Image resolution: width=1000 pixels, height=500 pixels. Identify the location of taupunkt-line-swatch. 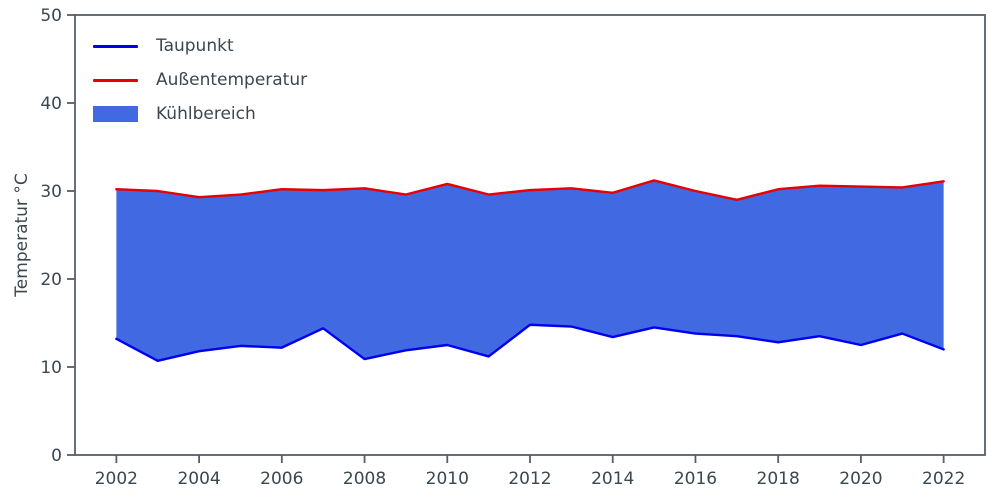
(115, 46).